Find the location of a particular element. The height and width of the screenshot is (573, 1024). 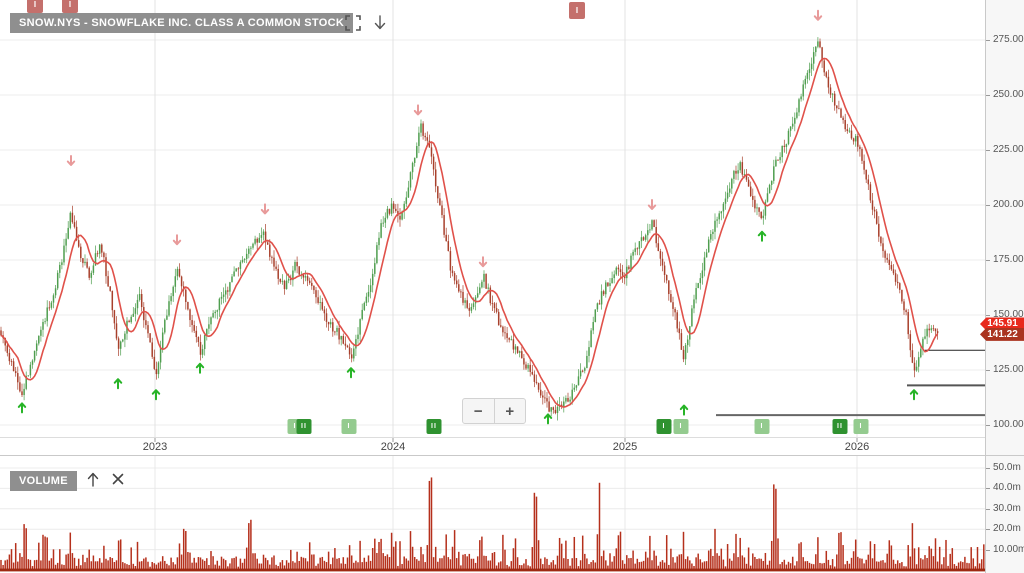

price-axis-label: 150.00 is located at coordinates (1005, 314).